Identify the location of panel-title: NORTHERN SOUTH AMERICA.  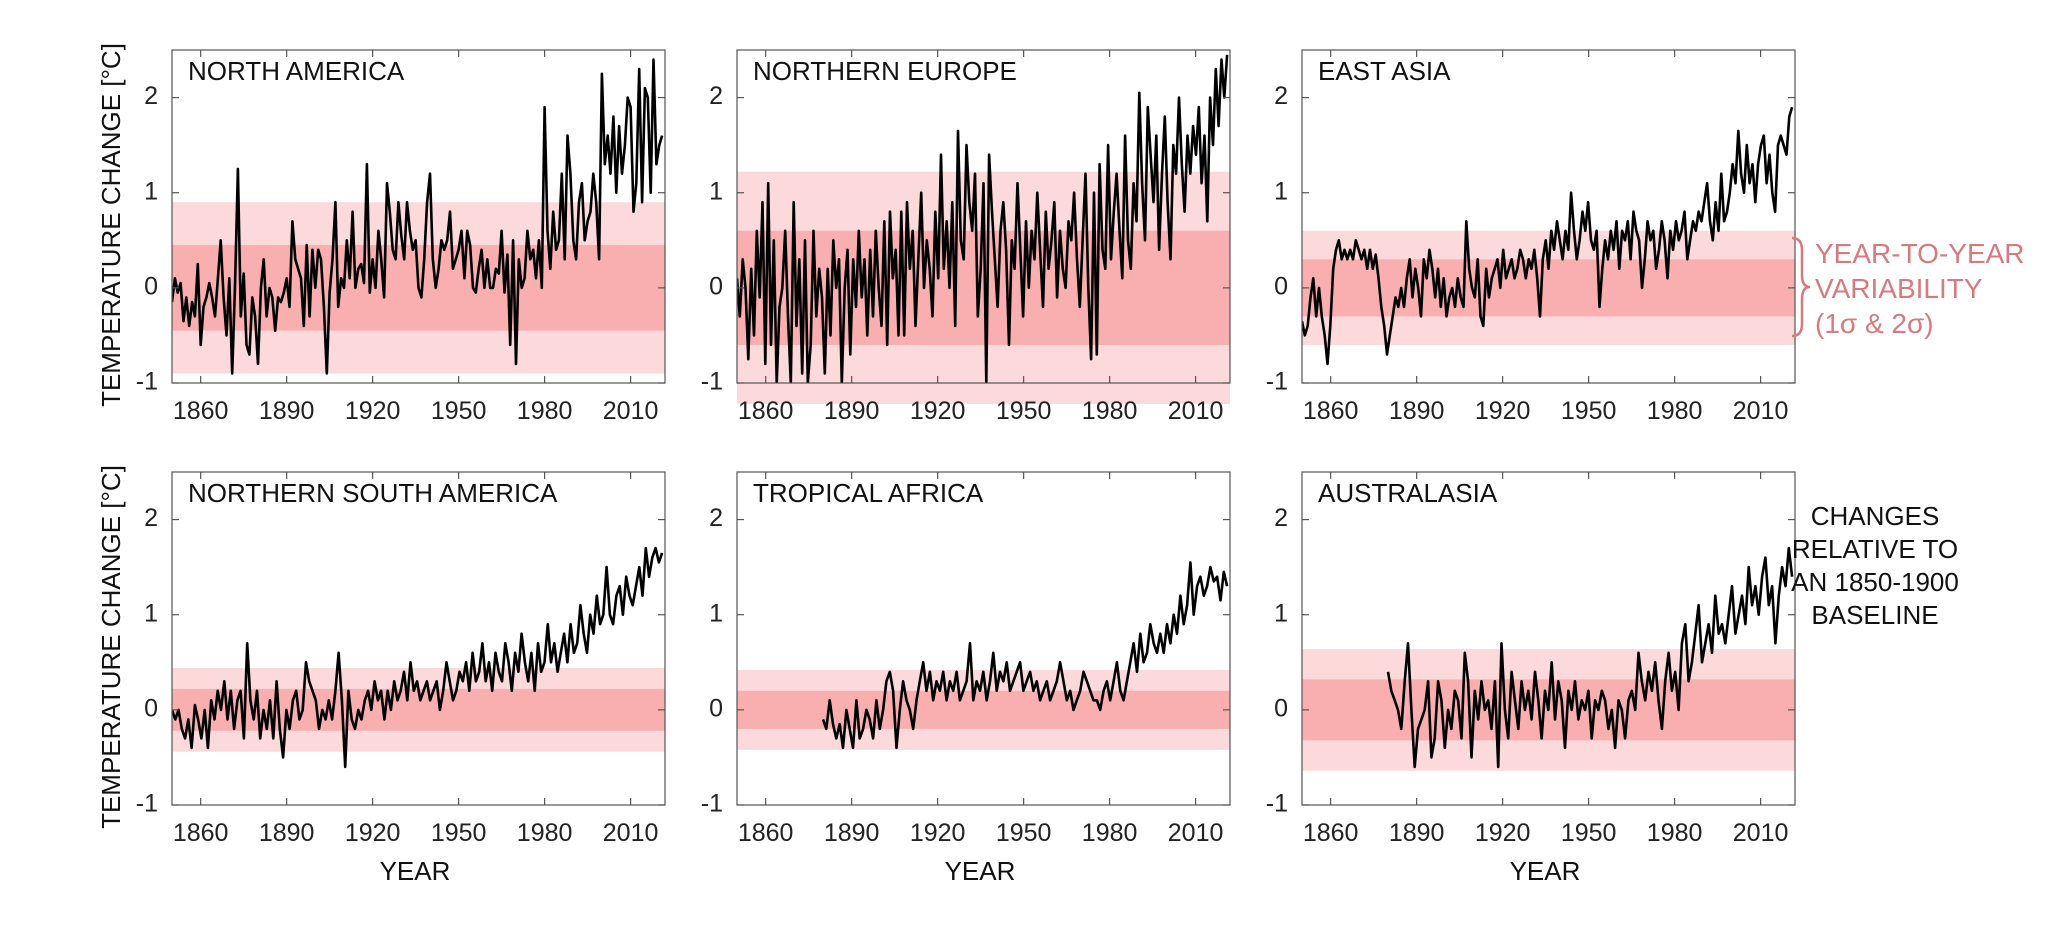
(373, 493).